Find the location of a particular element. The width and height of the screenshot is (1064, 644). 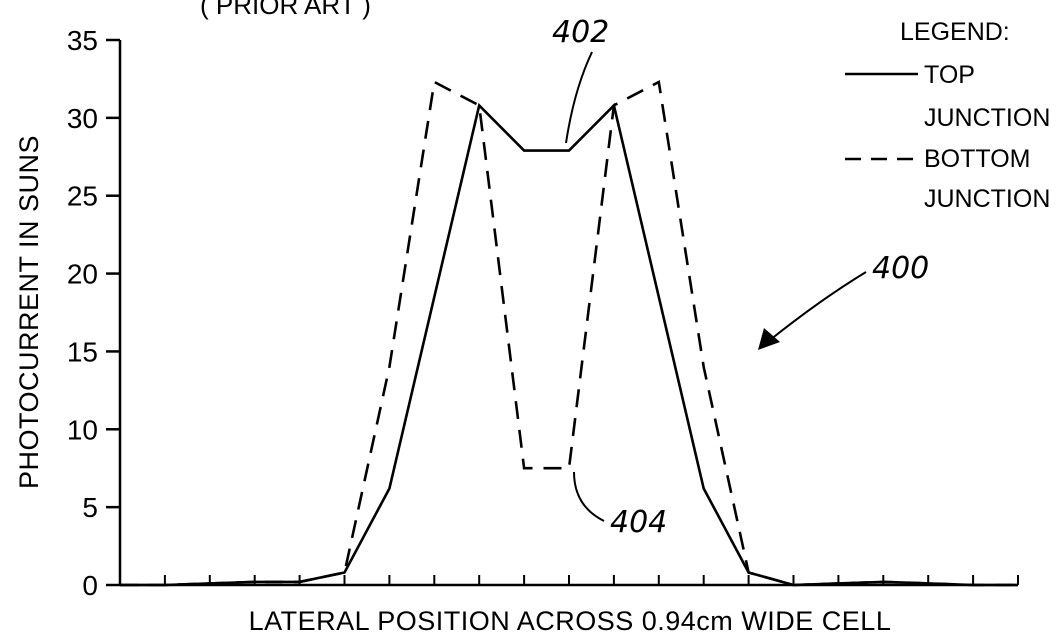

legend-entry-top-junction: JUNCTION is located at coordinates (987, 118).